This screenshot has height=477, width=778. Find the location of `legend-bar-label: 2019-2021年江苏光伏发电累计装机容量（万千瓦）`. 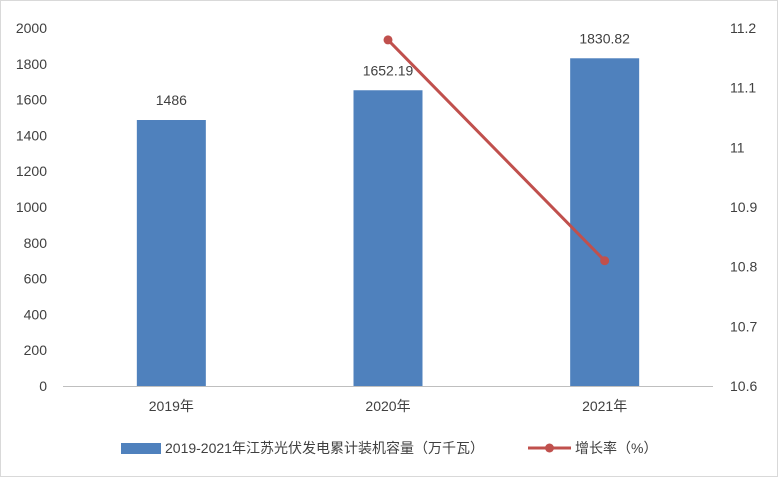

legend-bar-label: 2019-2021年江苏光伏发电累计装机容量（万千瓦） is located at coordinates (324, 448).